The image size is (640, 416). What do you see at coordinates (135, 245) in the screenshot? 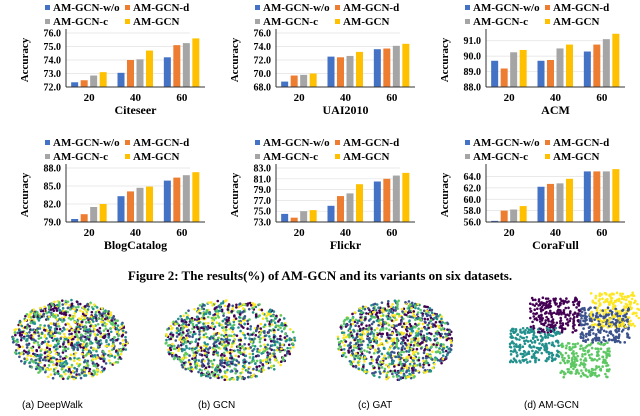
I see `dataset-title: BlogCatalog` at bounding box center [135, 245].